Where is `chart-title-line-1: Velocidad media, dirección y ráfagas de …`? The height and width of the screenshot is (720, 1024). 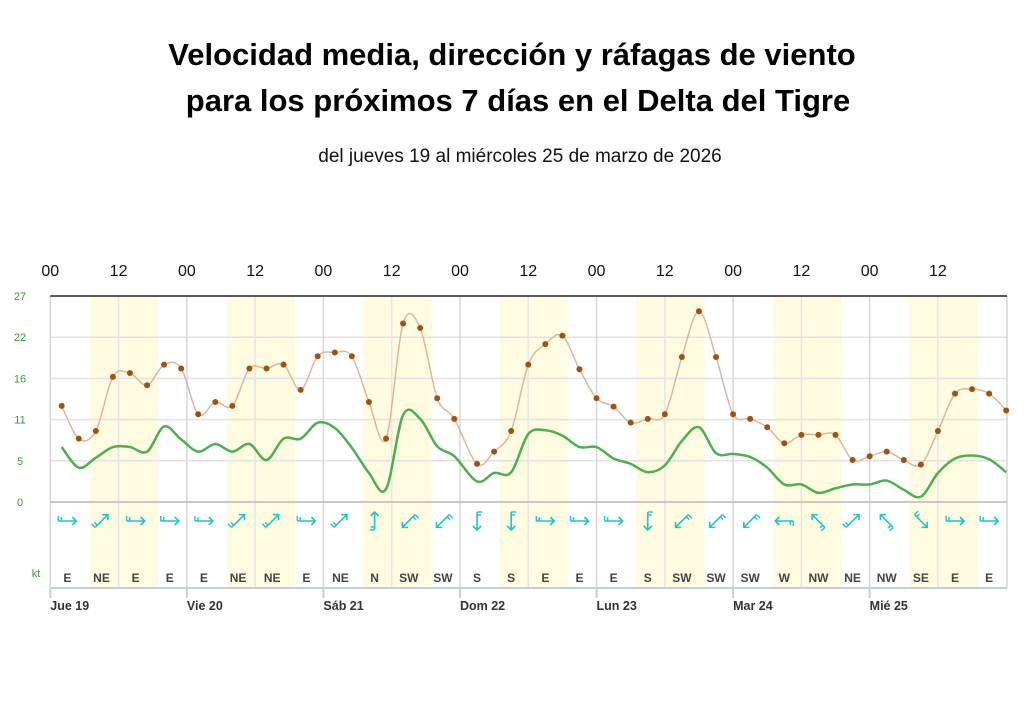 chart-title-line-1: Velocidad media, dirección y ráfagas de … is located at coordinates (512, 54).